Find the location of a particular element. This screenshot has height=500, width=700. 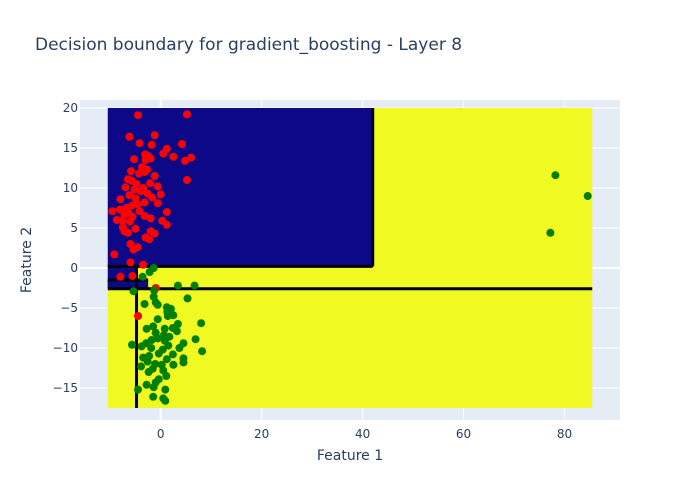

y-tick-label: 5 is located at coordinates (74, 228).